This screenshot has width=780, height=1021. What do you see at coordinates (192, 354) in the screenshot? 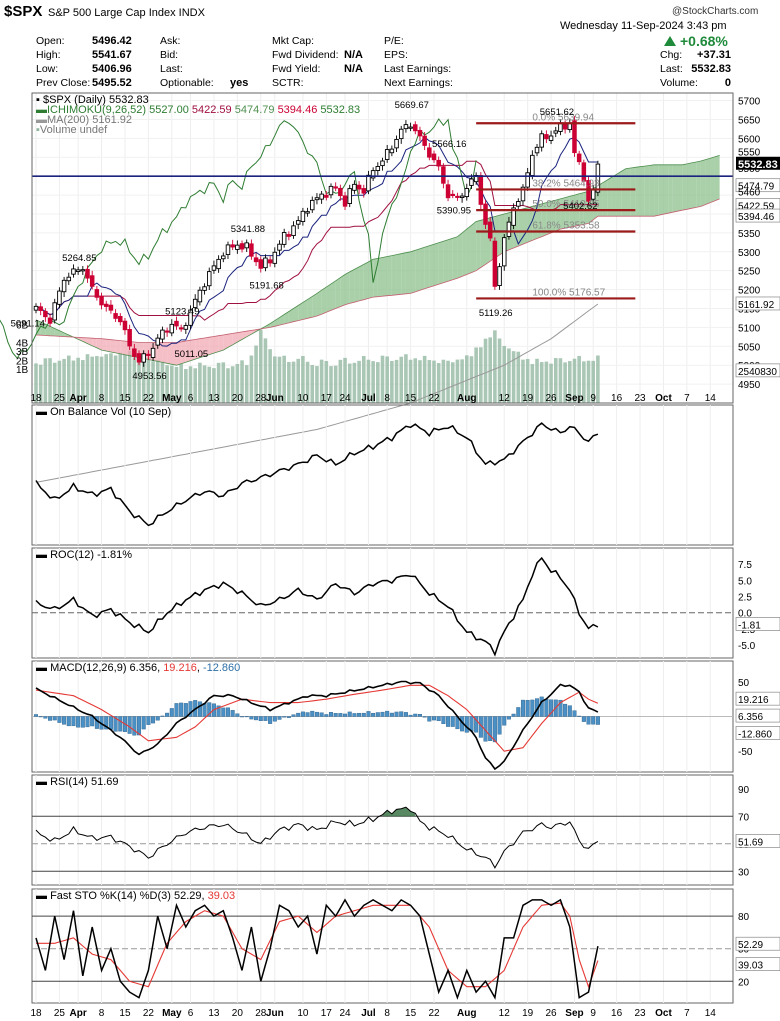
I see `price-annotation: 5011.05` at bounding box center [192, 354].